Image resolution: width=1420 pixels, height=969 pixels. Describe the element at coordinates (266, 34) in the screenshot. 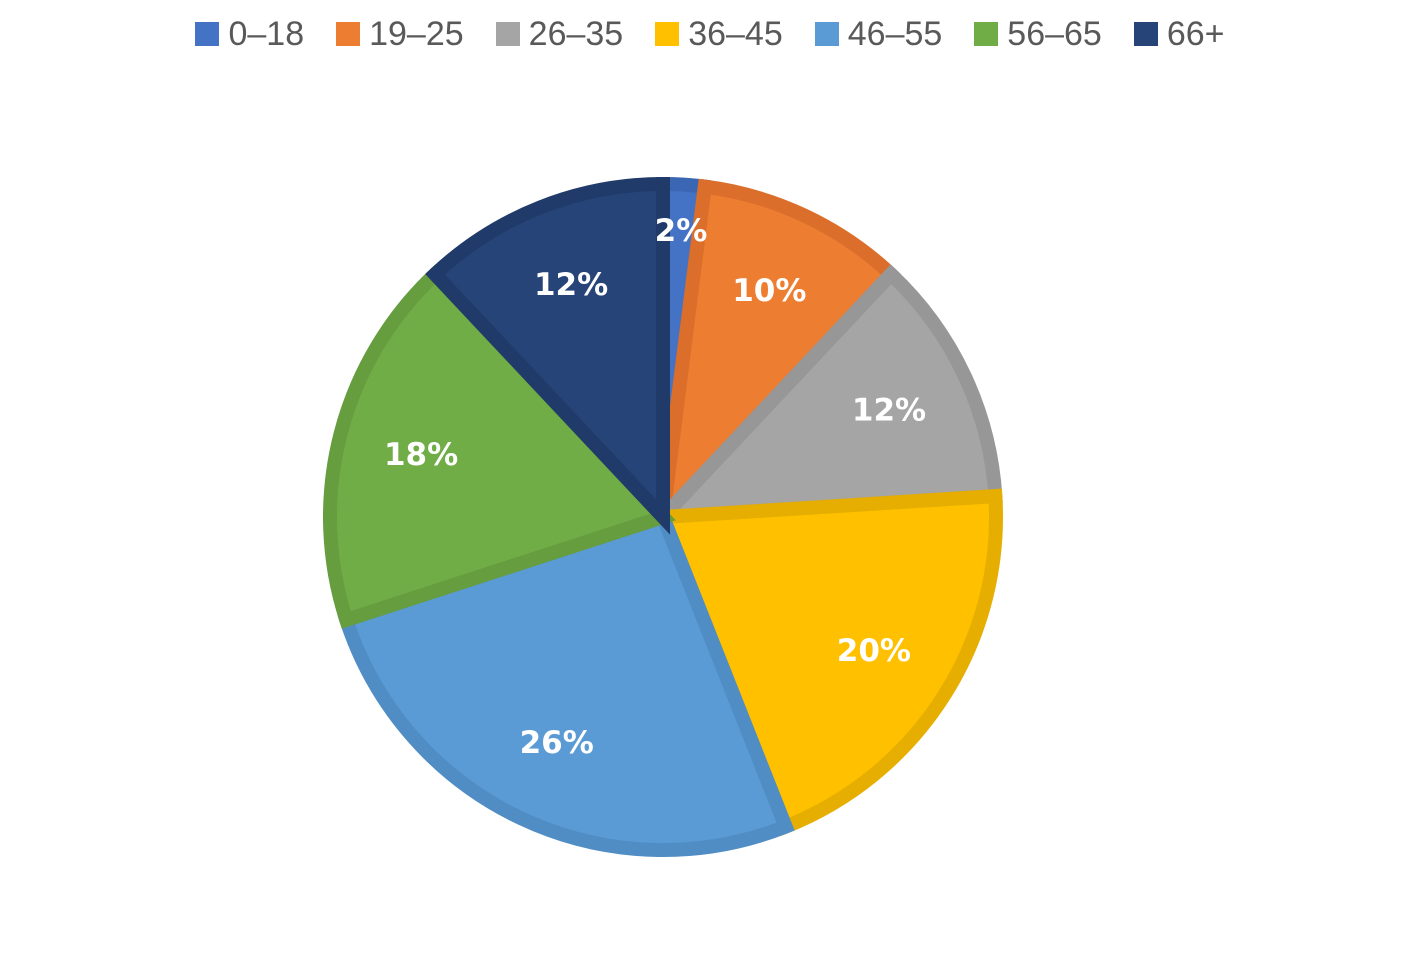

I see `legend-label: 0–18` at that location.